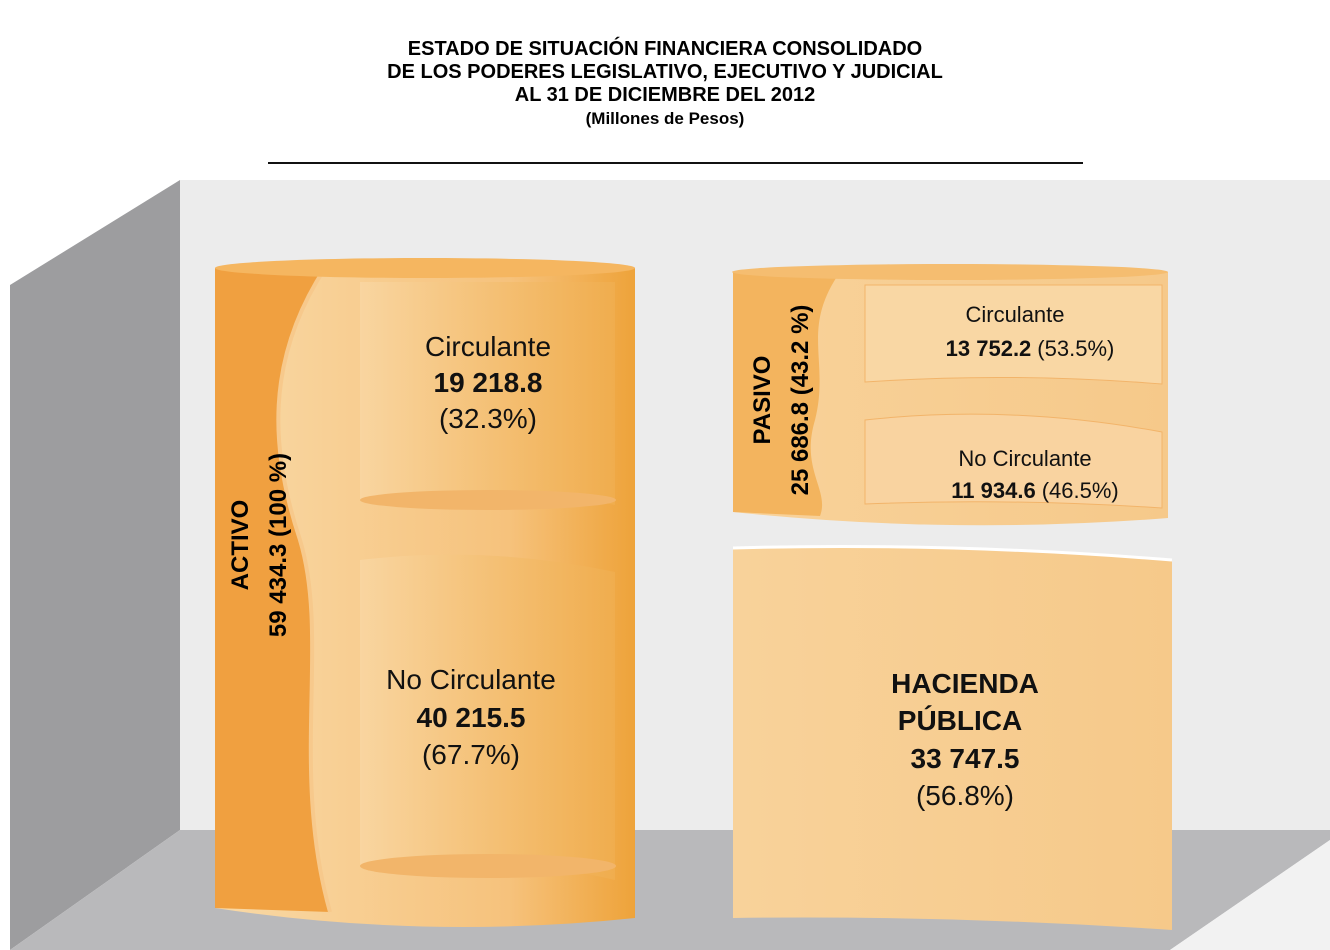  I want to click on pasivo-label-group: PASIVO 25 686.8 (43.2 %), so click(781, 400).